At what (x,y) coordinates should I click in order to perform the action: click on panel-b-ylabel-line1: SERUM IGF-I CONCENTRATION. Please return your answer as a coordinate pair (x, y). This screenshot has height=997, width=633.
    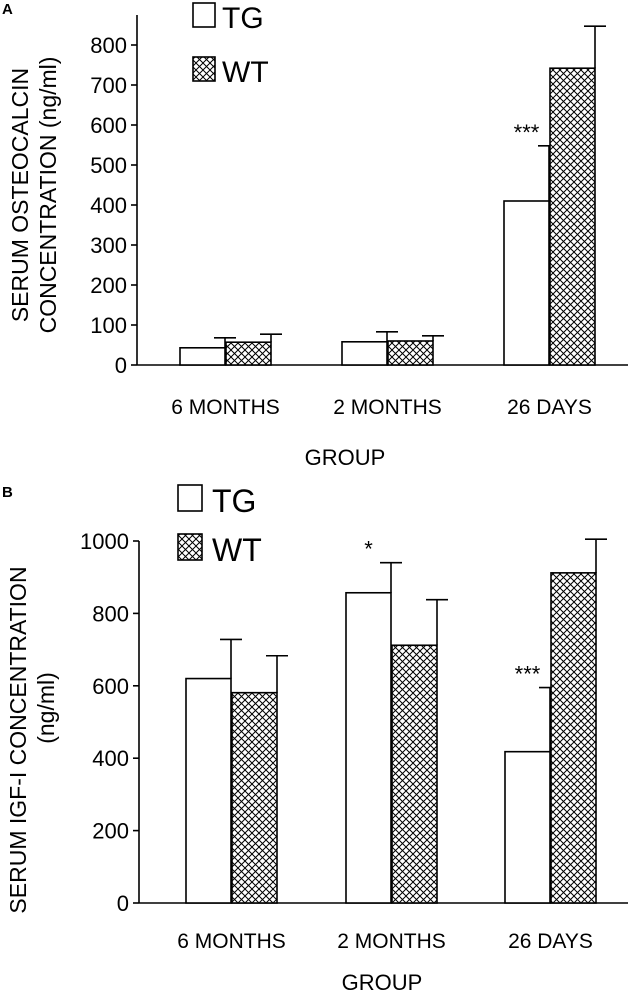
    Looking at the image, I should click on (18, 739).